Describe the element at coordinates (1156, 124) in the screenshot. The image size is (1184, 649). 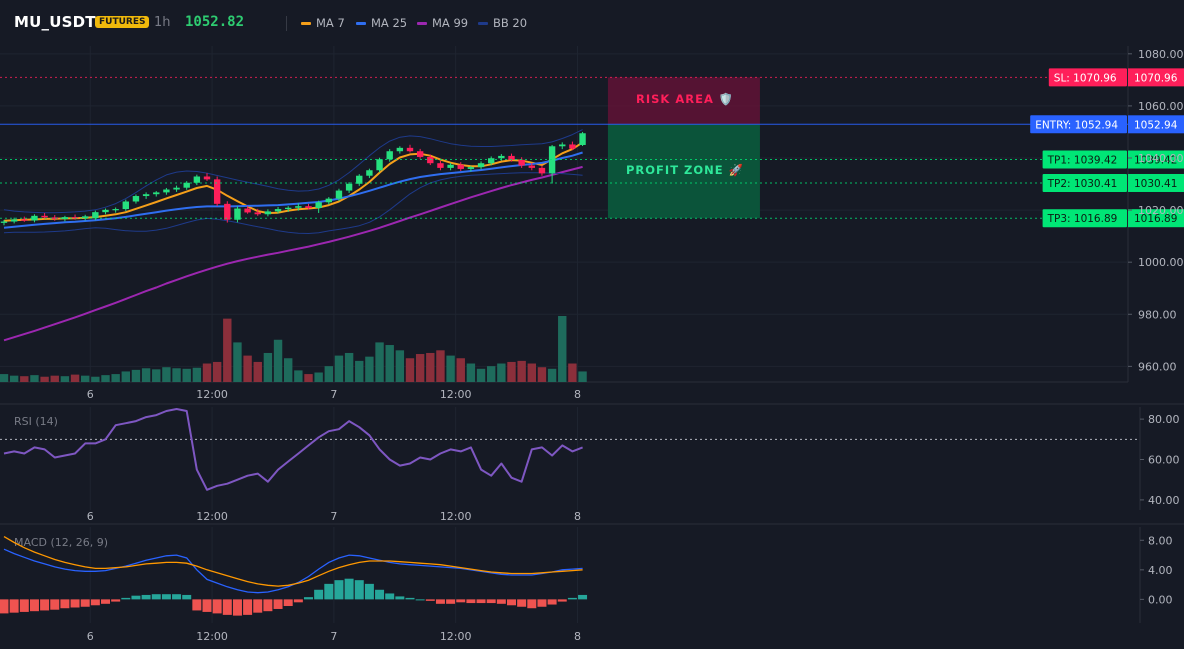
I see `level-value-bg` at that location.